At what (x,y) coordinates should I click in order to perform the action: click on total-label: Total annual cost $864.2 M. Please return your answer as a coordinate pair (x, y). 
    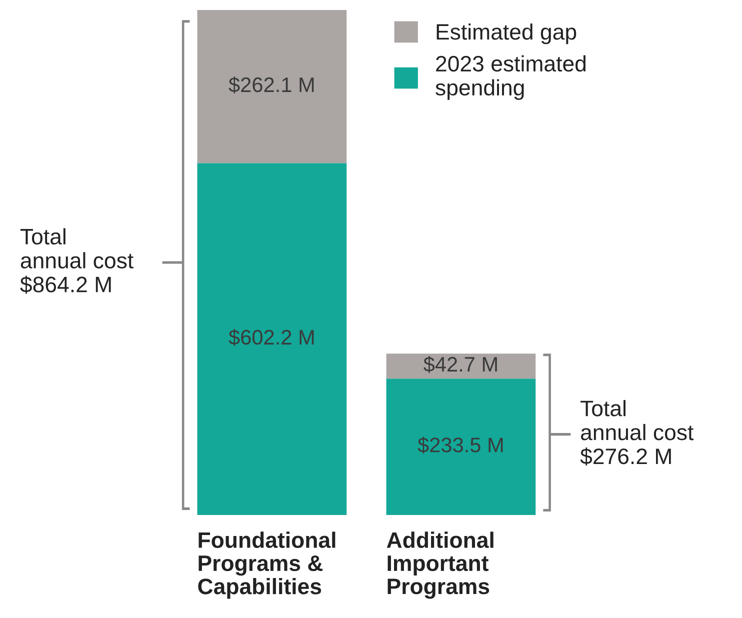
    Looking at the image, I should click on (77, 261).